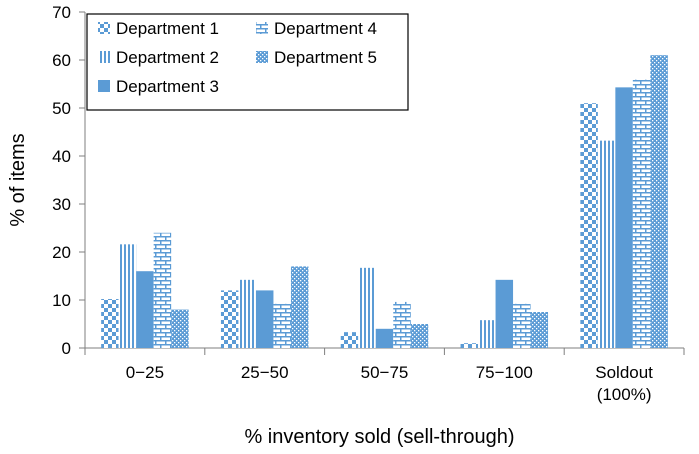 Image resolution: width=699 pixels, height=454 pixels. I want to click on y-tick-label: 70, so click(61, 12).